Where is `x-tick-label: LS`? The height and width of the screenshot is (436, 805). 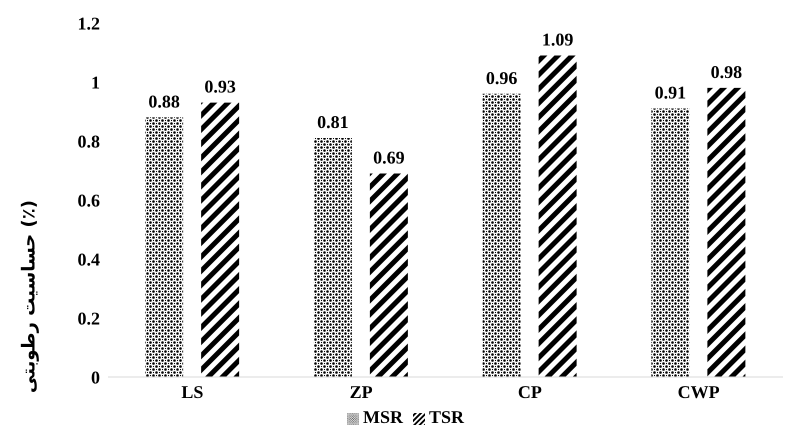
x-tick-label: LS is located at coordinates (192, 392).